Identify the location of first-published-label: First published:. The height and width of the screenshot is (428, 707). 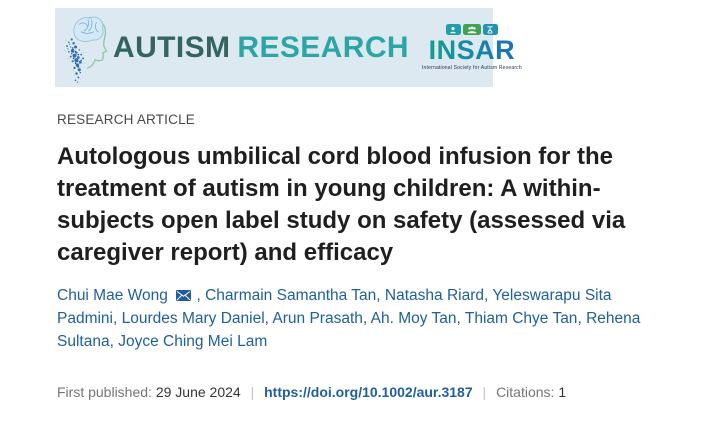
(104, 392).